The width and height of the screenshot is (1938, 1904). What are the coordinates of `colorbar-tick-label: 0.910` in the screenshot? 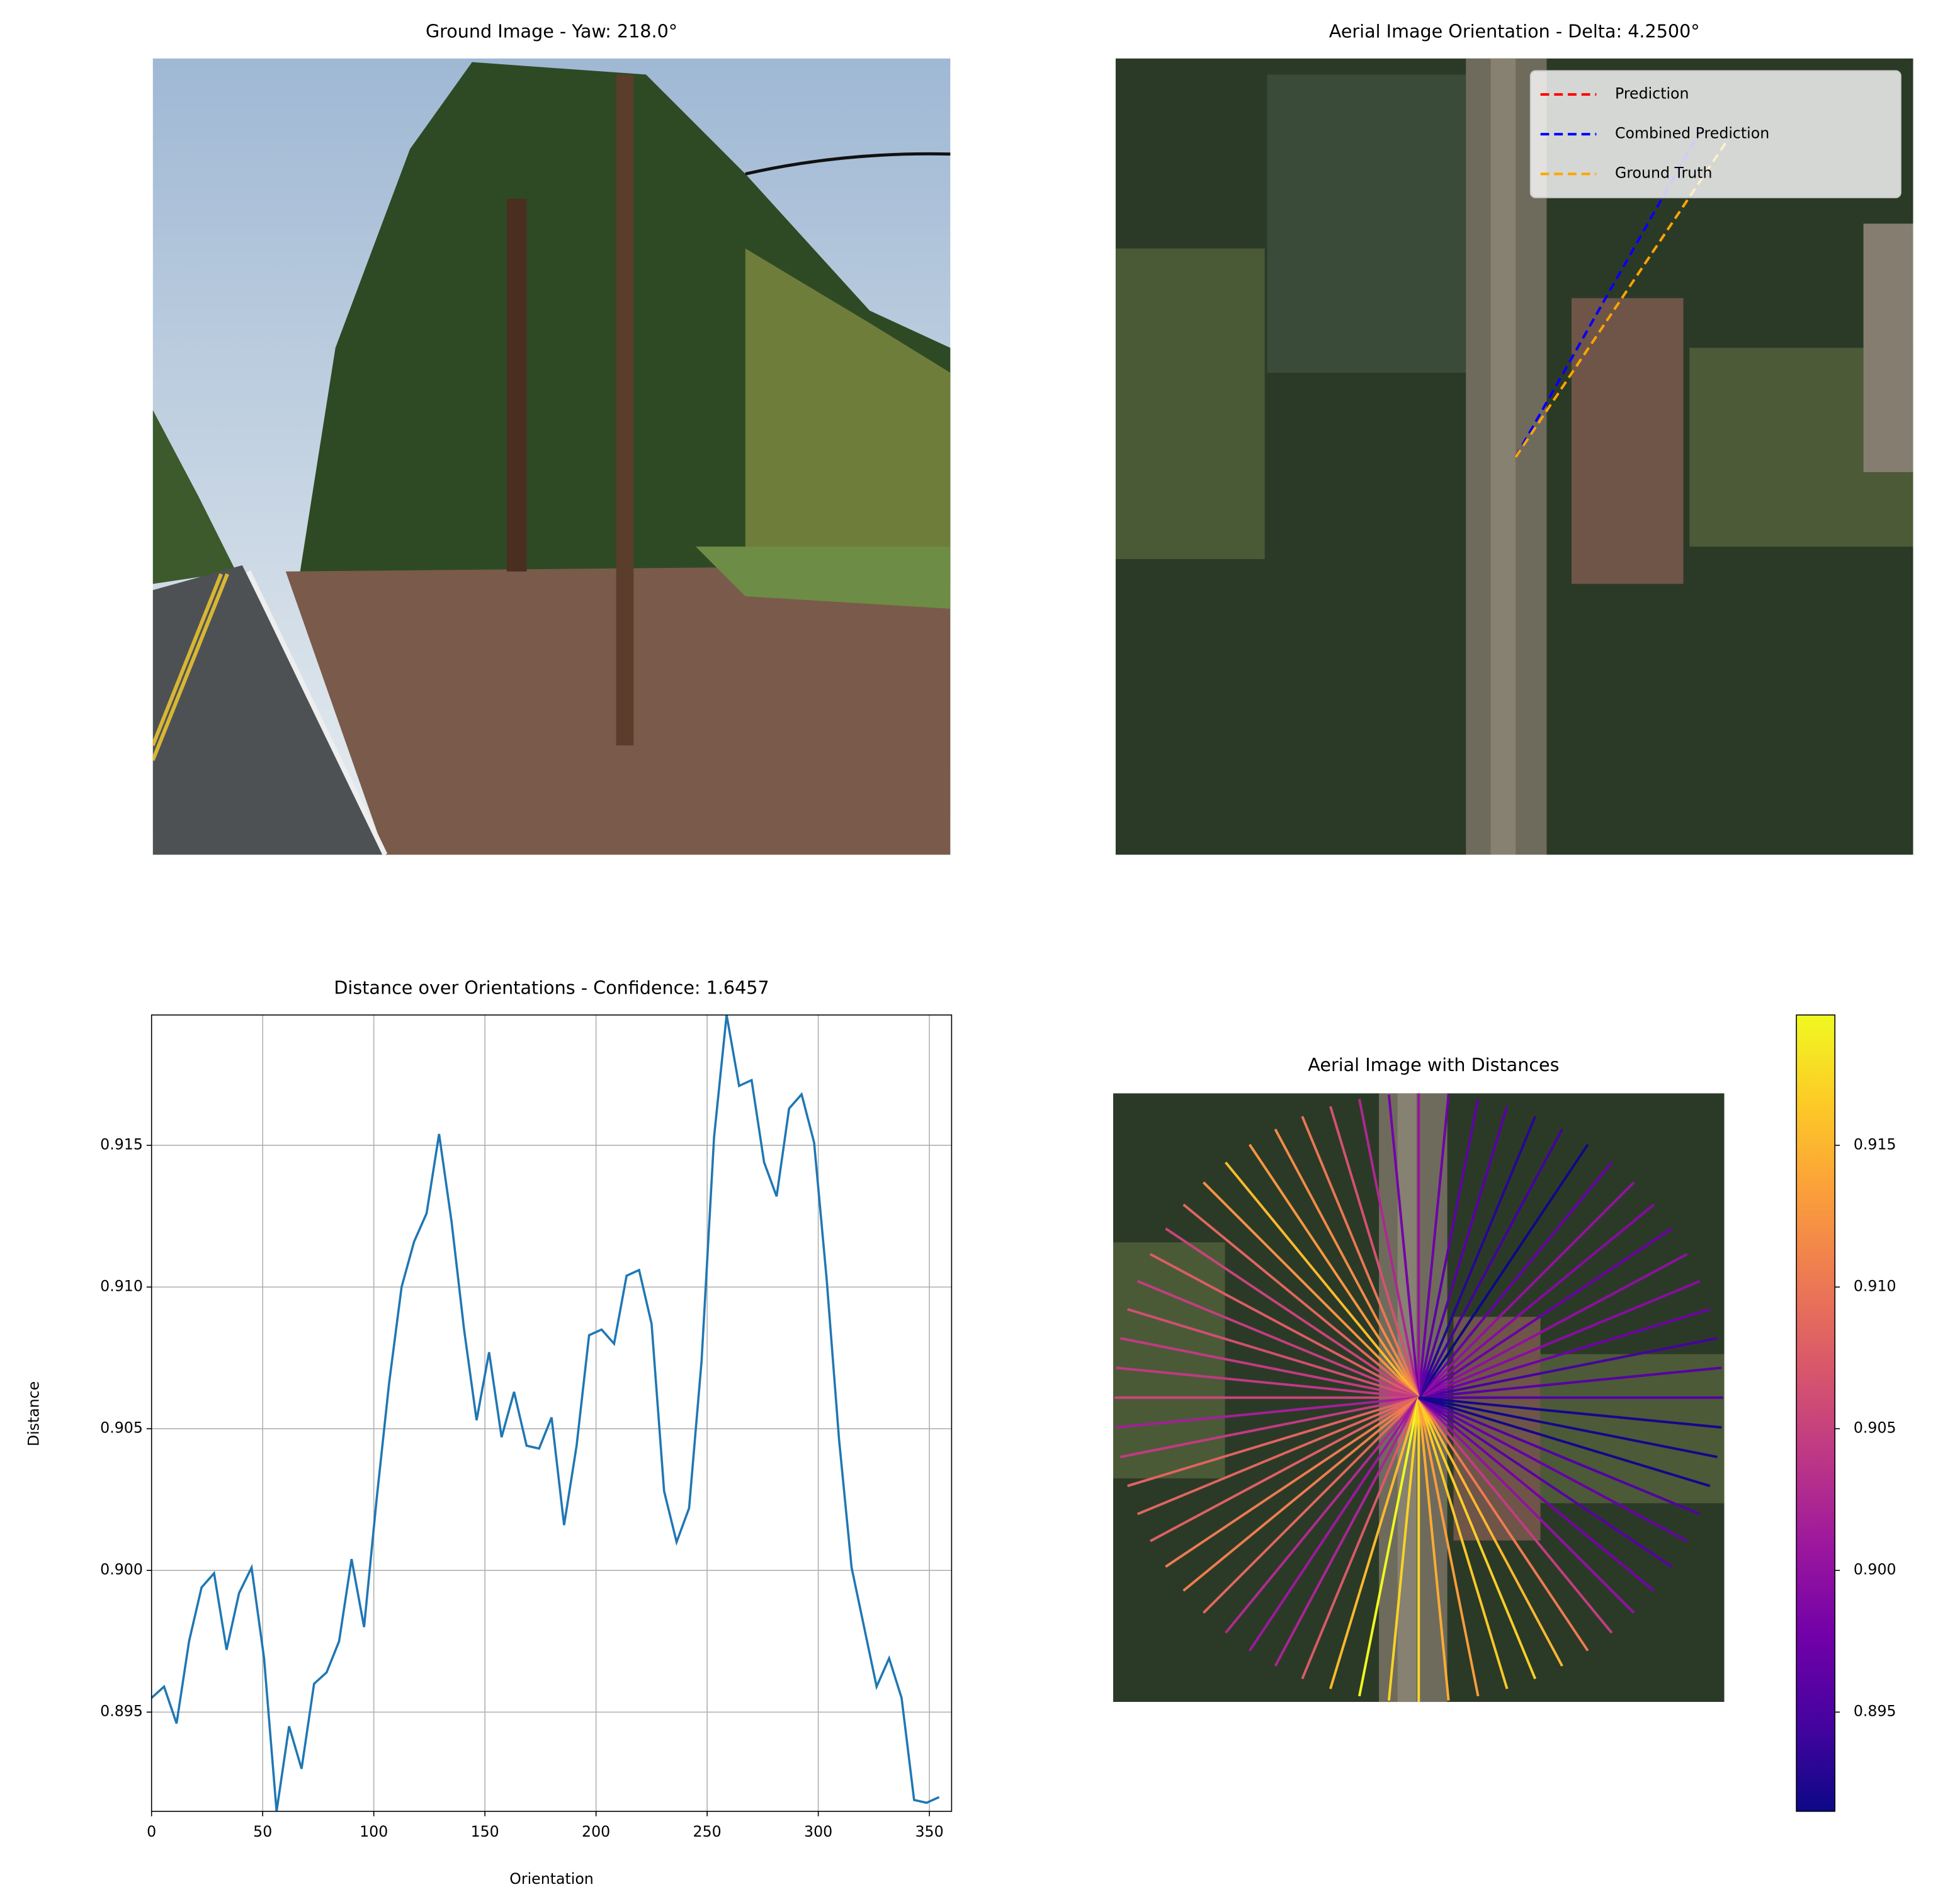 It's located at (1875, 1286).